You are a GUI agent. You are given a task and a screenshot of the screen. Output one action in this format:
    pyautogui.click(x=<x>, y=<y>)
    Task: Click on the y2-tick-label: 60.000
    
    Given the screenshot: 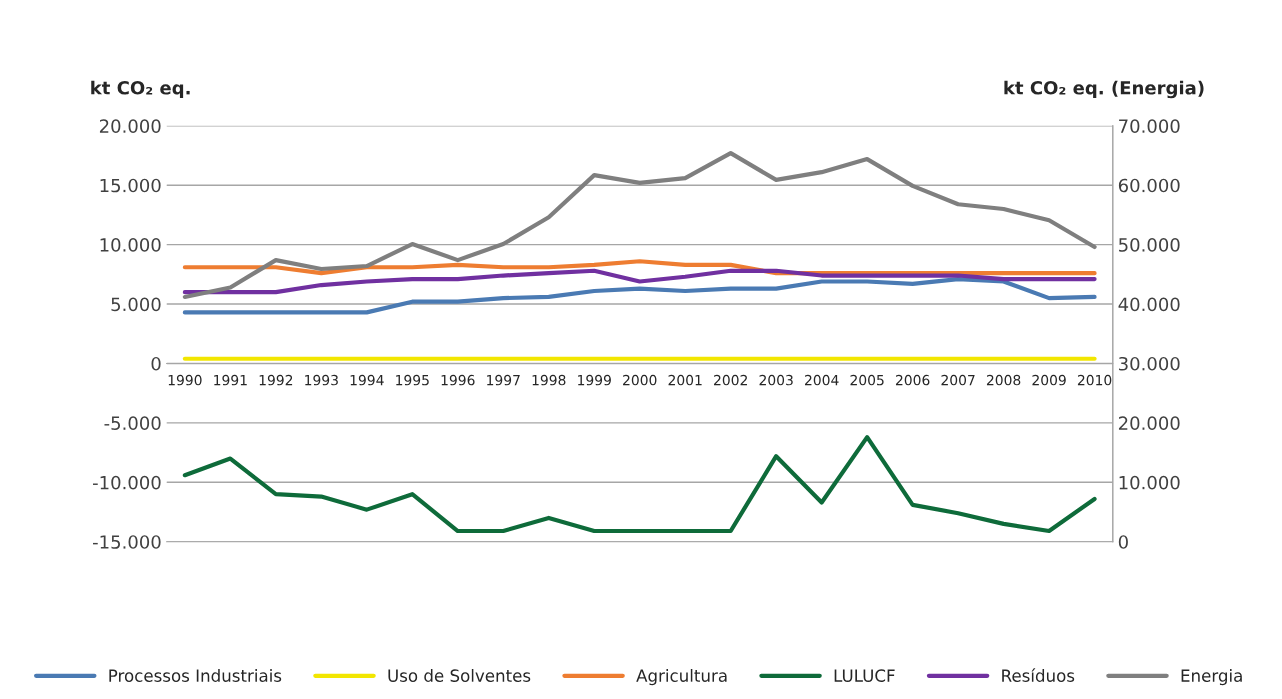 What is the action you would take?
    pyautogui.click(x=1149, y=185)
    